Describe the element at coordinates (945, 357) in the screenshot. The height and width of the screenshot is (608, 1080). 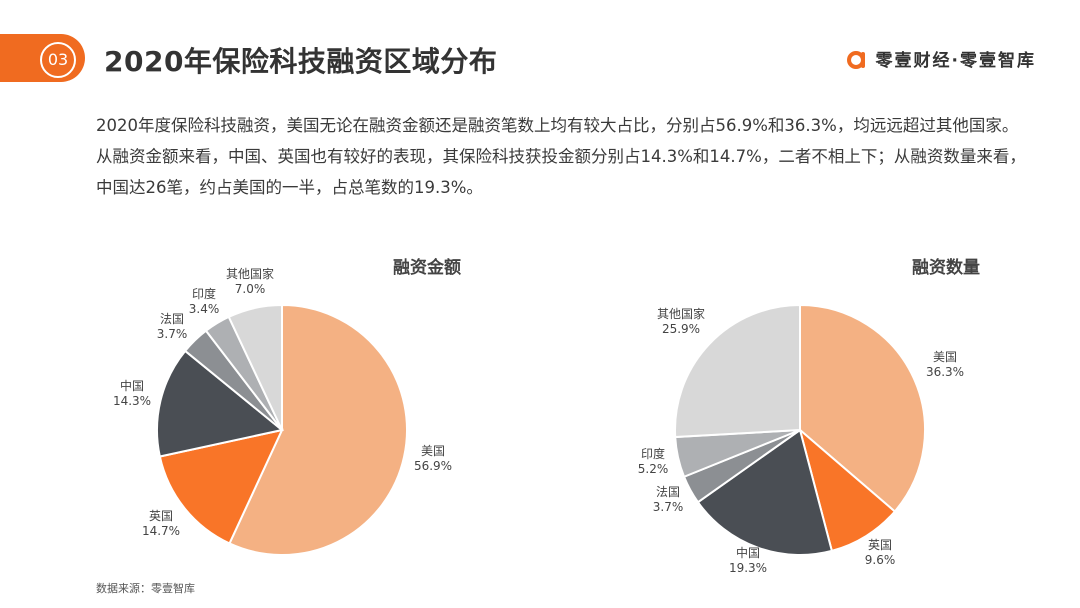
I see `pie-count-label-name-0: 美国` at that location.